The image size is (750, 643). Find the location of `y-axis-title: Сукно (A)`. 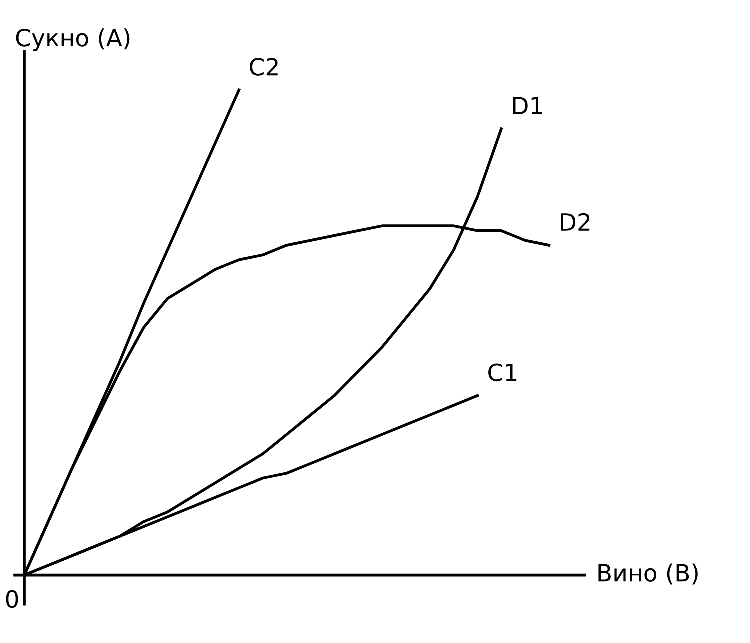

y-axis-title: Сукно (A) is located at coordinates (73, 40).